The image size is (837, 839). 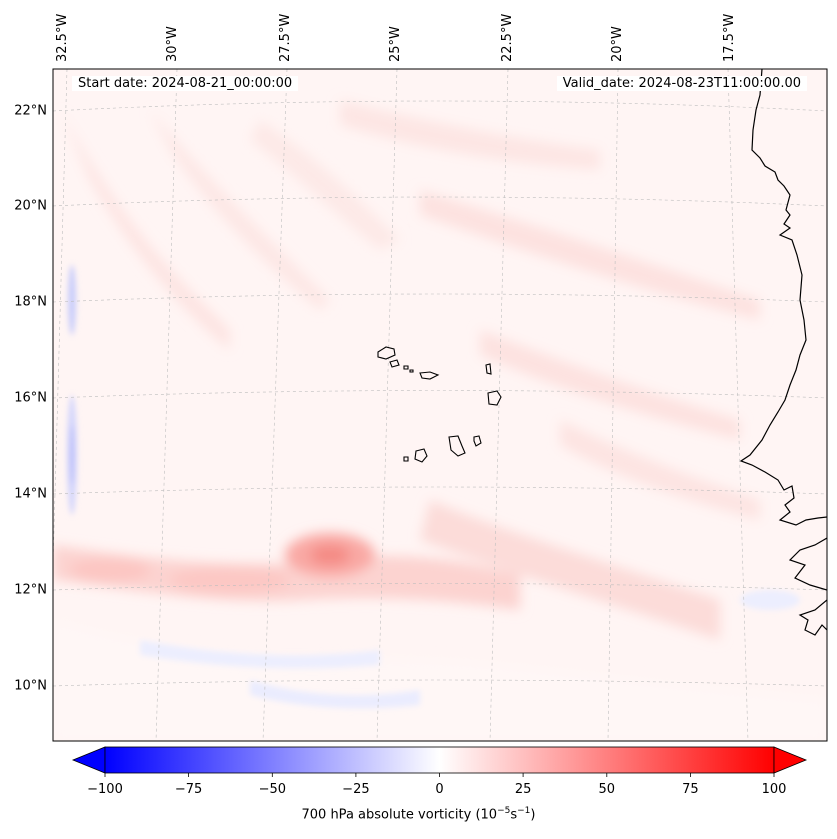 I want to click on colorbar-gradient, so click(x=439, y=760).